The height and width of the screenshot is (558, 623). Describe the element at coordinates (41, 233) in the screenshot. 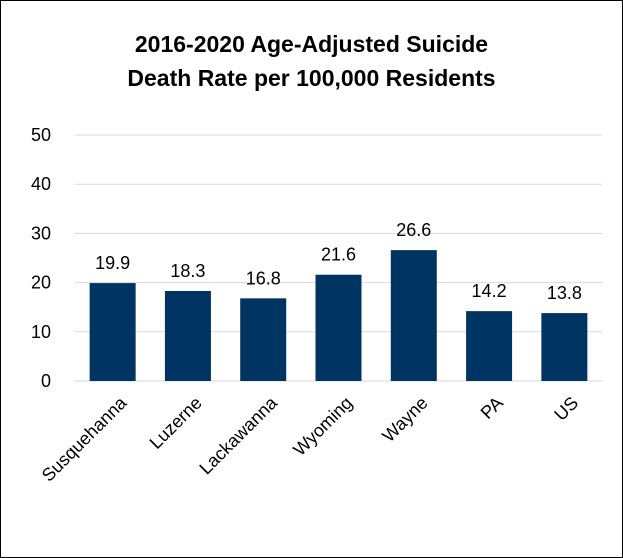

I see `y-tick-label: 30` at that location.